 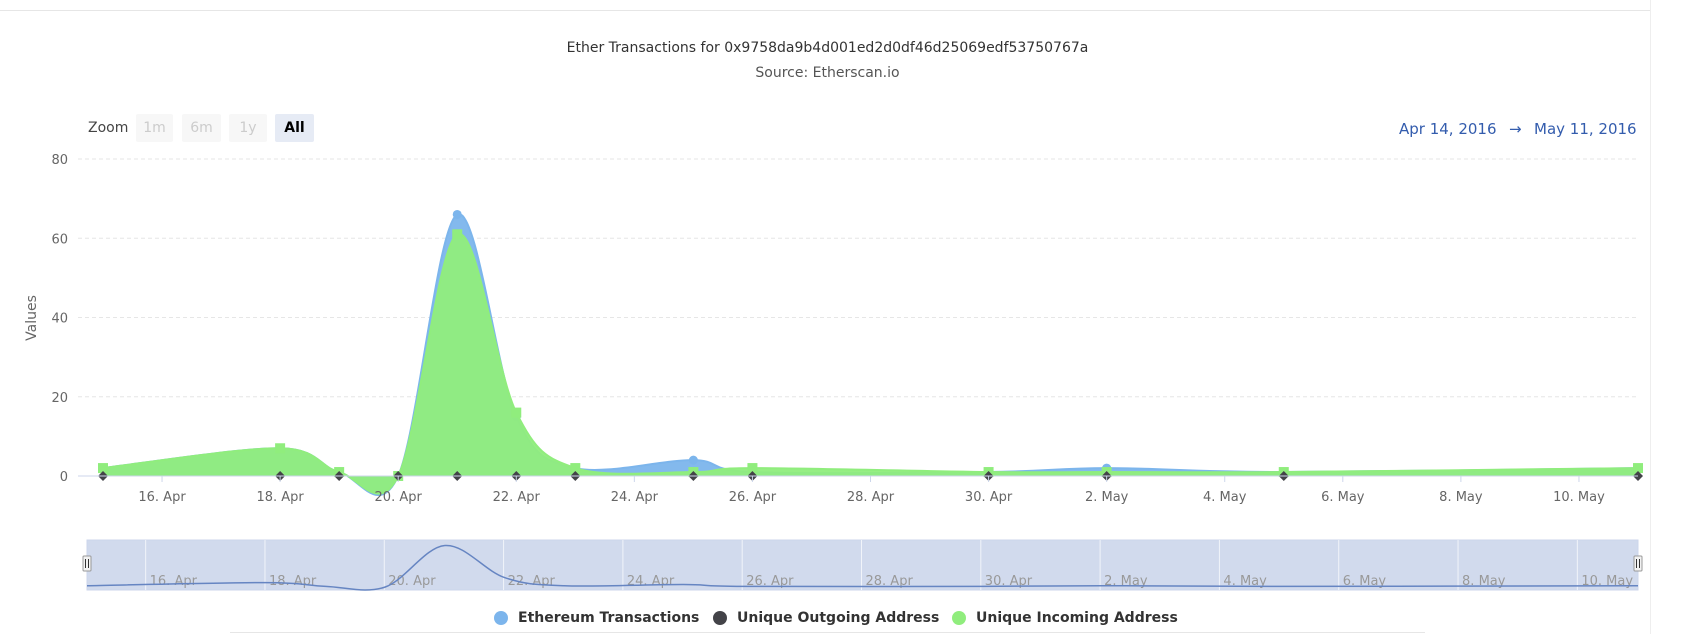 I want to click on navigator-tick-label: 8. May, so click(x=1484, y=581).